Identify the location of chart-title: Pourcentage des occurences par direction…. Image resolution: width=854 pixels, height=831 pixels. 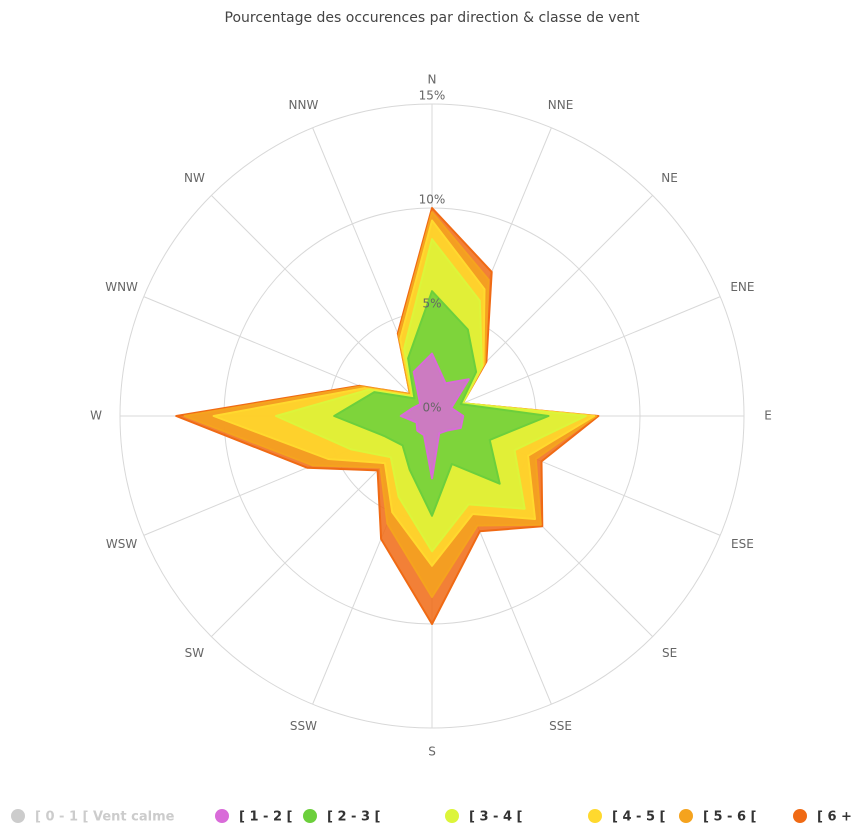
(432, 18).